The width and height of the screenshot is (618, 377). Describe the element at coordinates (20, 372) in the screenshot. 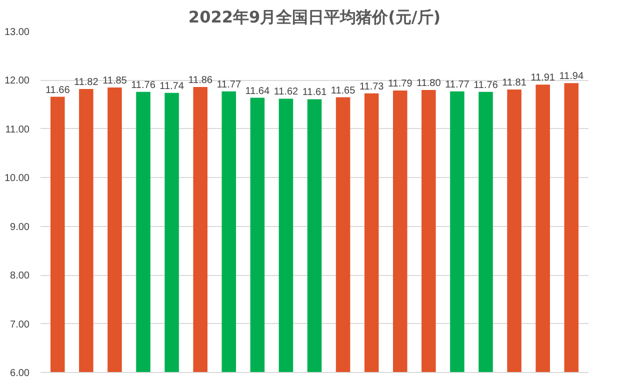

I see `y-tick-label: 6.00` at that location.